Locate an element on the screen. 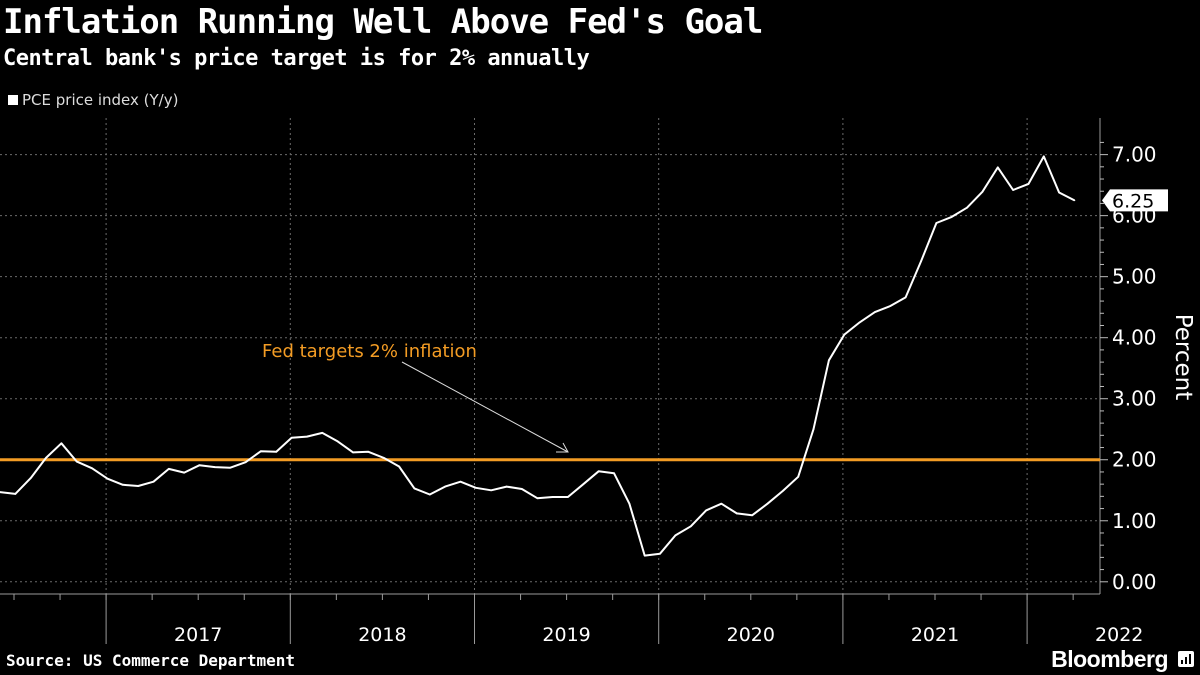 This screenshot has height=675, width=1200. y-tick-label: 2.00 is located at coordinates (1134, 460).